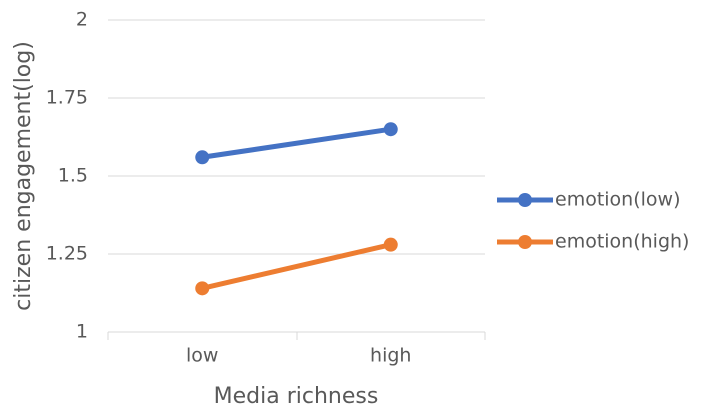 This screenshot has height=420, width=708. Describe the element at coordinates (618, 200) in the screenshot. I see `legend-label: emotion(low)` at that location.